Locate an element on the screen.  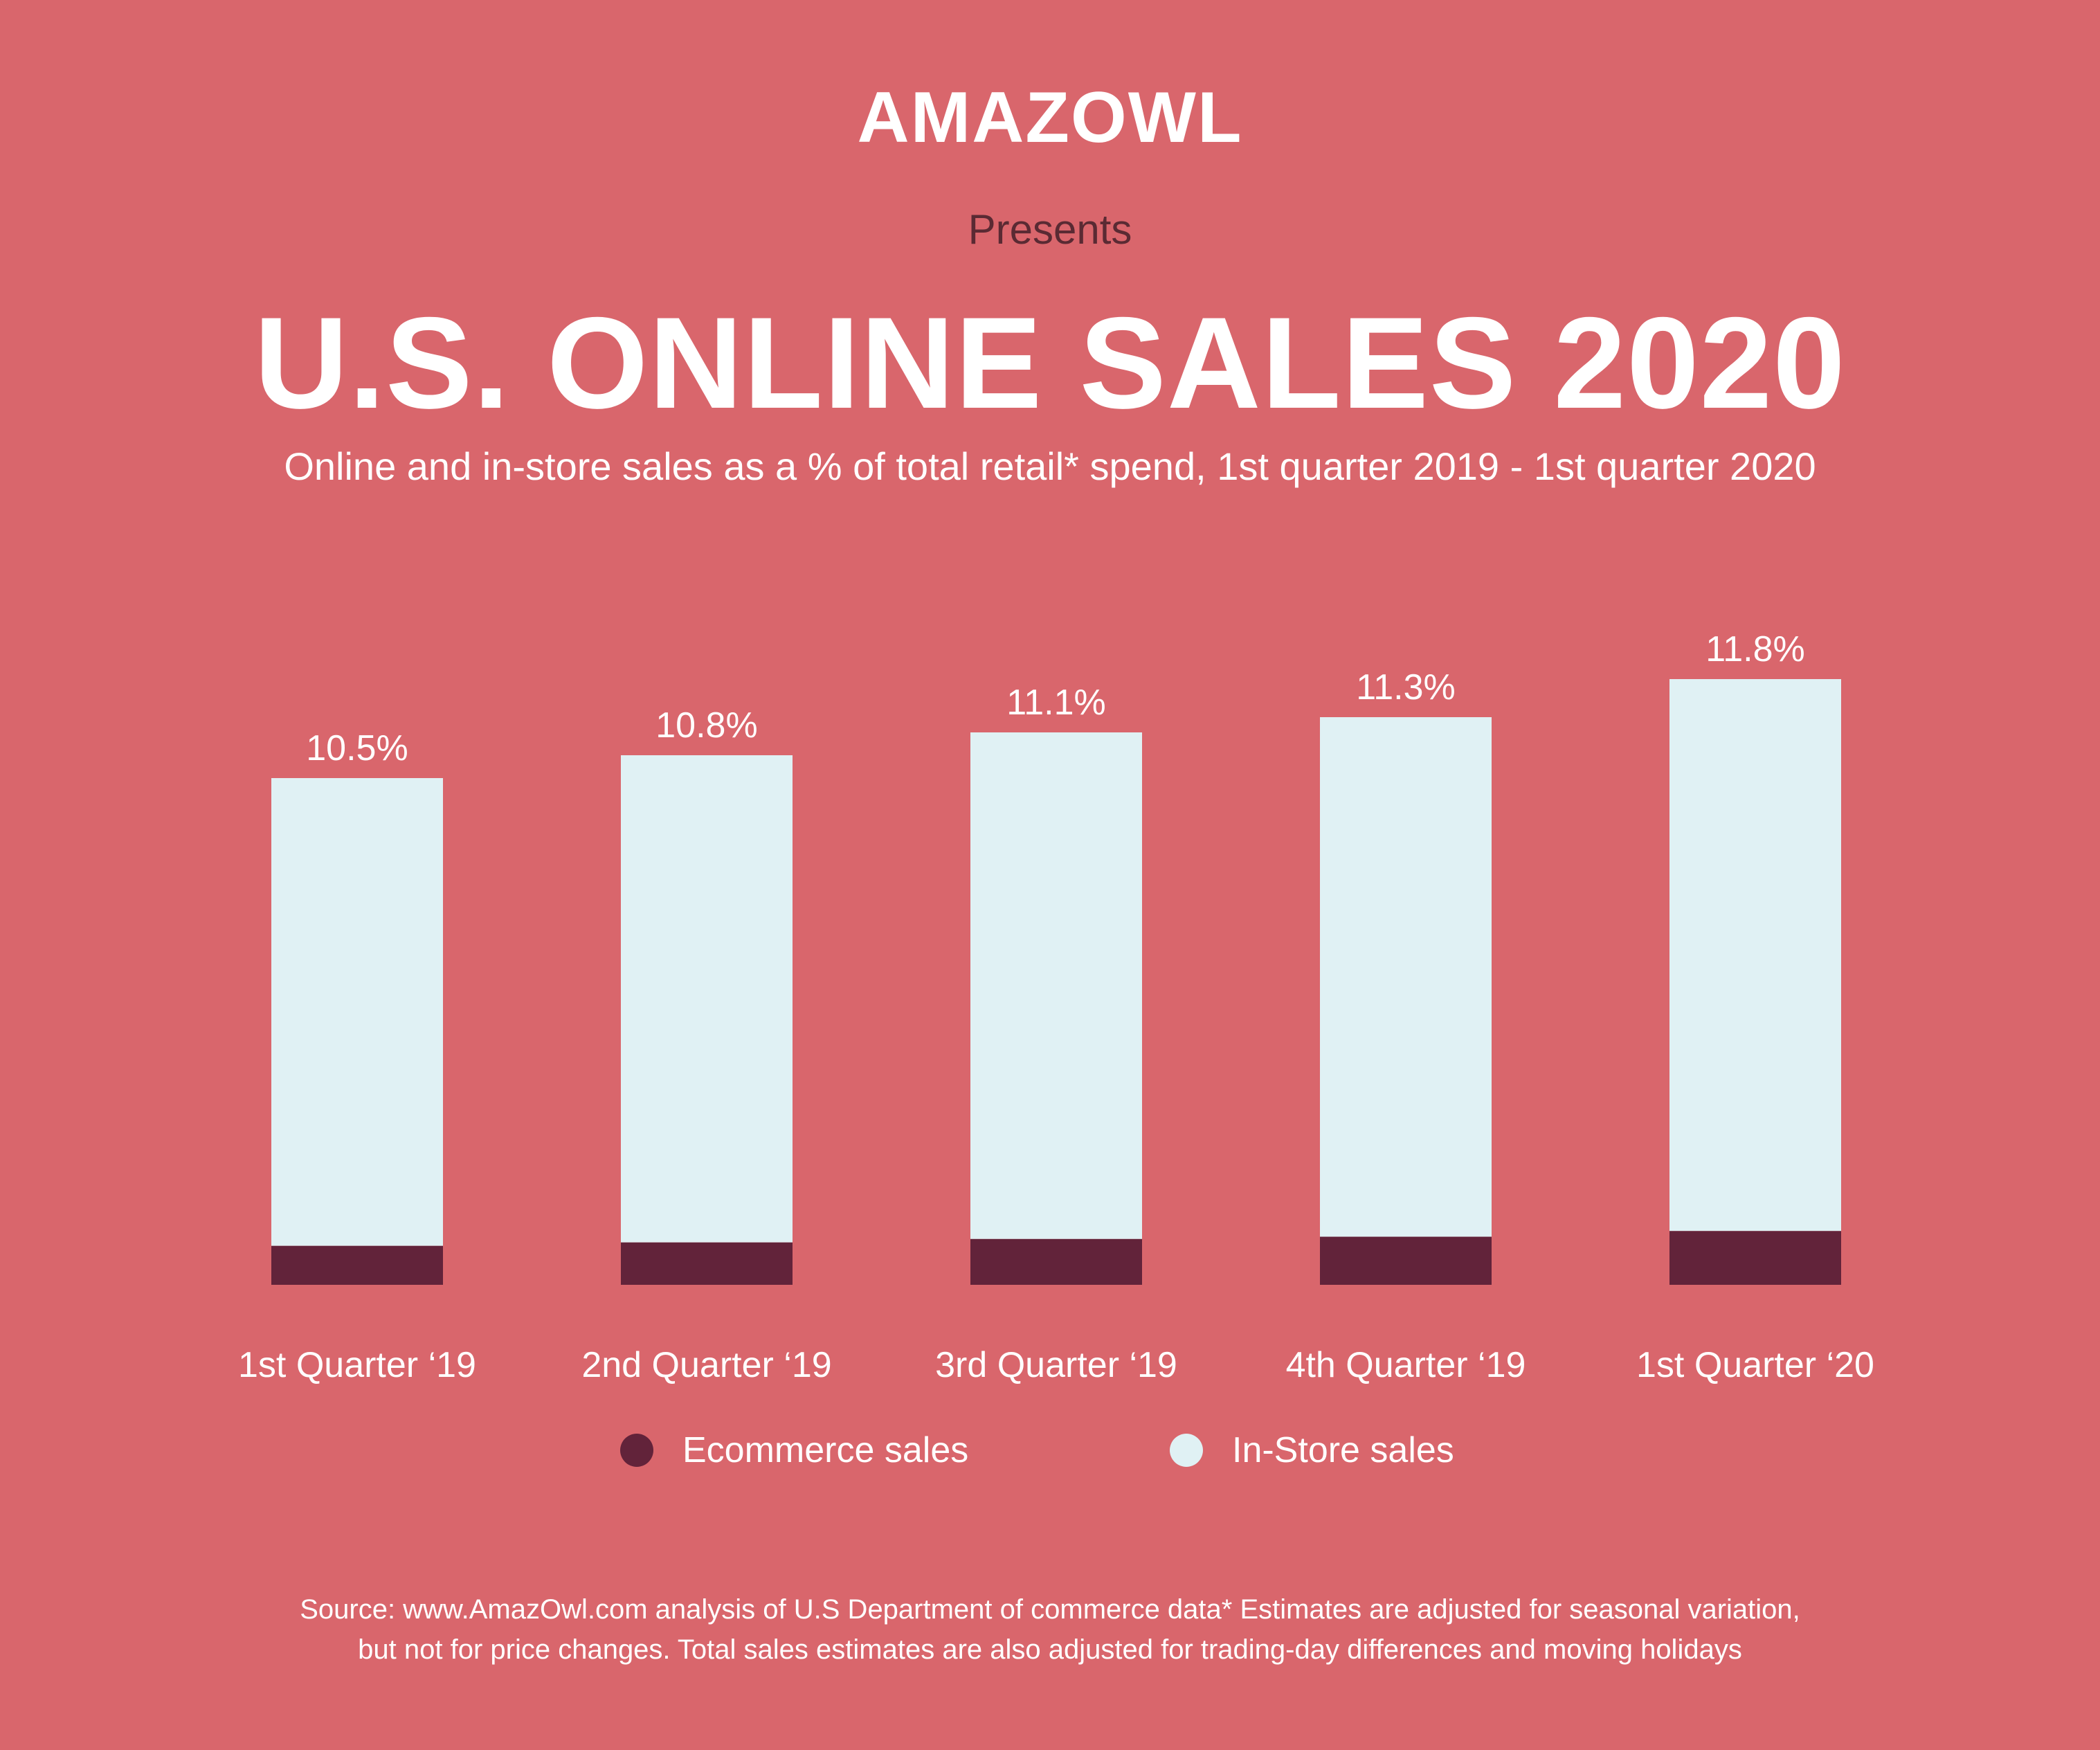
data-label-4: 11.3% is located at coordinates (1406, 687).